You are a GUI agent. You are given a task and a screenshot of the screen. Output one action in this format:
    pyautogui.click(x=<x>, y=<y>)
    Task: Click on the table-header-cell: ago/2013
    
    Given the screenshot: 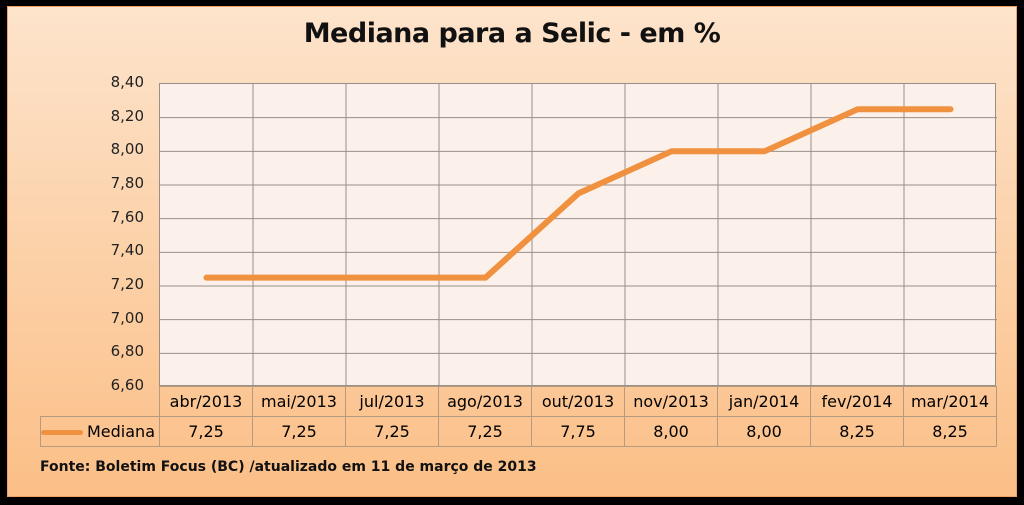 What is the action you would take?
    pyautogui.click(x=485, y=401)
    